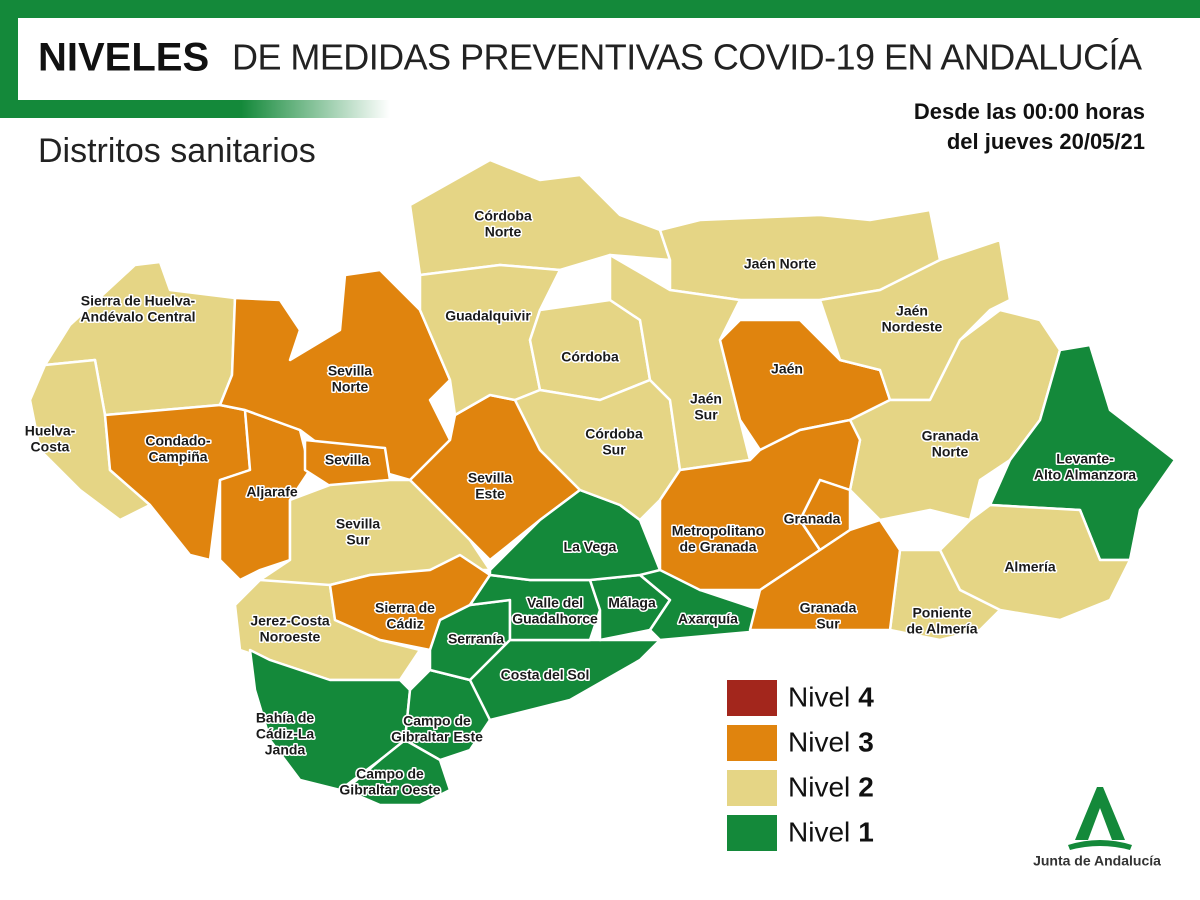  What do you see at coordinates (555, 619) in the screenshot?
I see `district-label: Guadalhorce` at bounding box center [555, 619].